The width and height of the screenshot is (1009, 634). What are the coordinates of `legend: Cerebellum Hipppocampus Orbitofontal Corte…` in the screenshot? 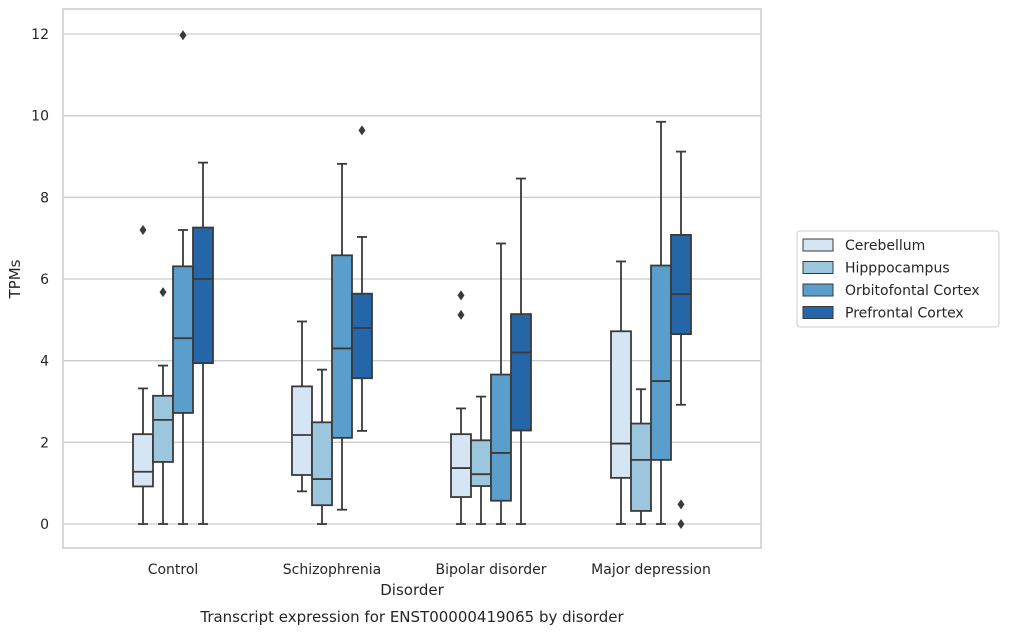 It's located at (898, 279).